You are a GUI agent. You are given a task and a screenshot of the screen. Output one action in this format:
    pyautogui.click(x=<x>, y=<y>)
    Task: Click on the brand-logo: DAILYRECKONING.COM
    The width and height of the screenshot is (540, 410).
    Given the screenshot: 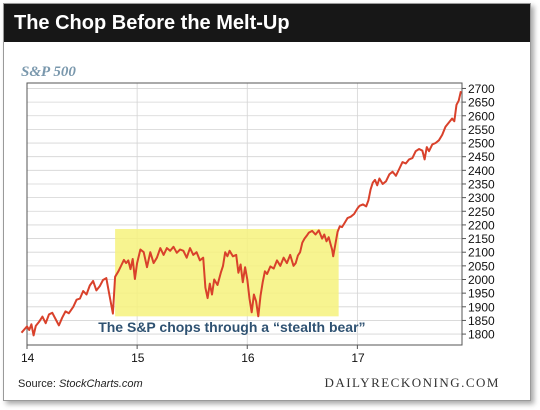 What is the action you would take?
    pyautogui.click(x=412, y=382)
    